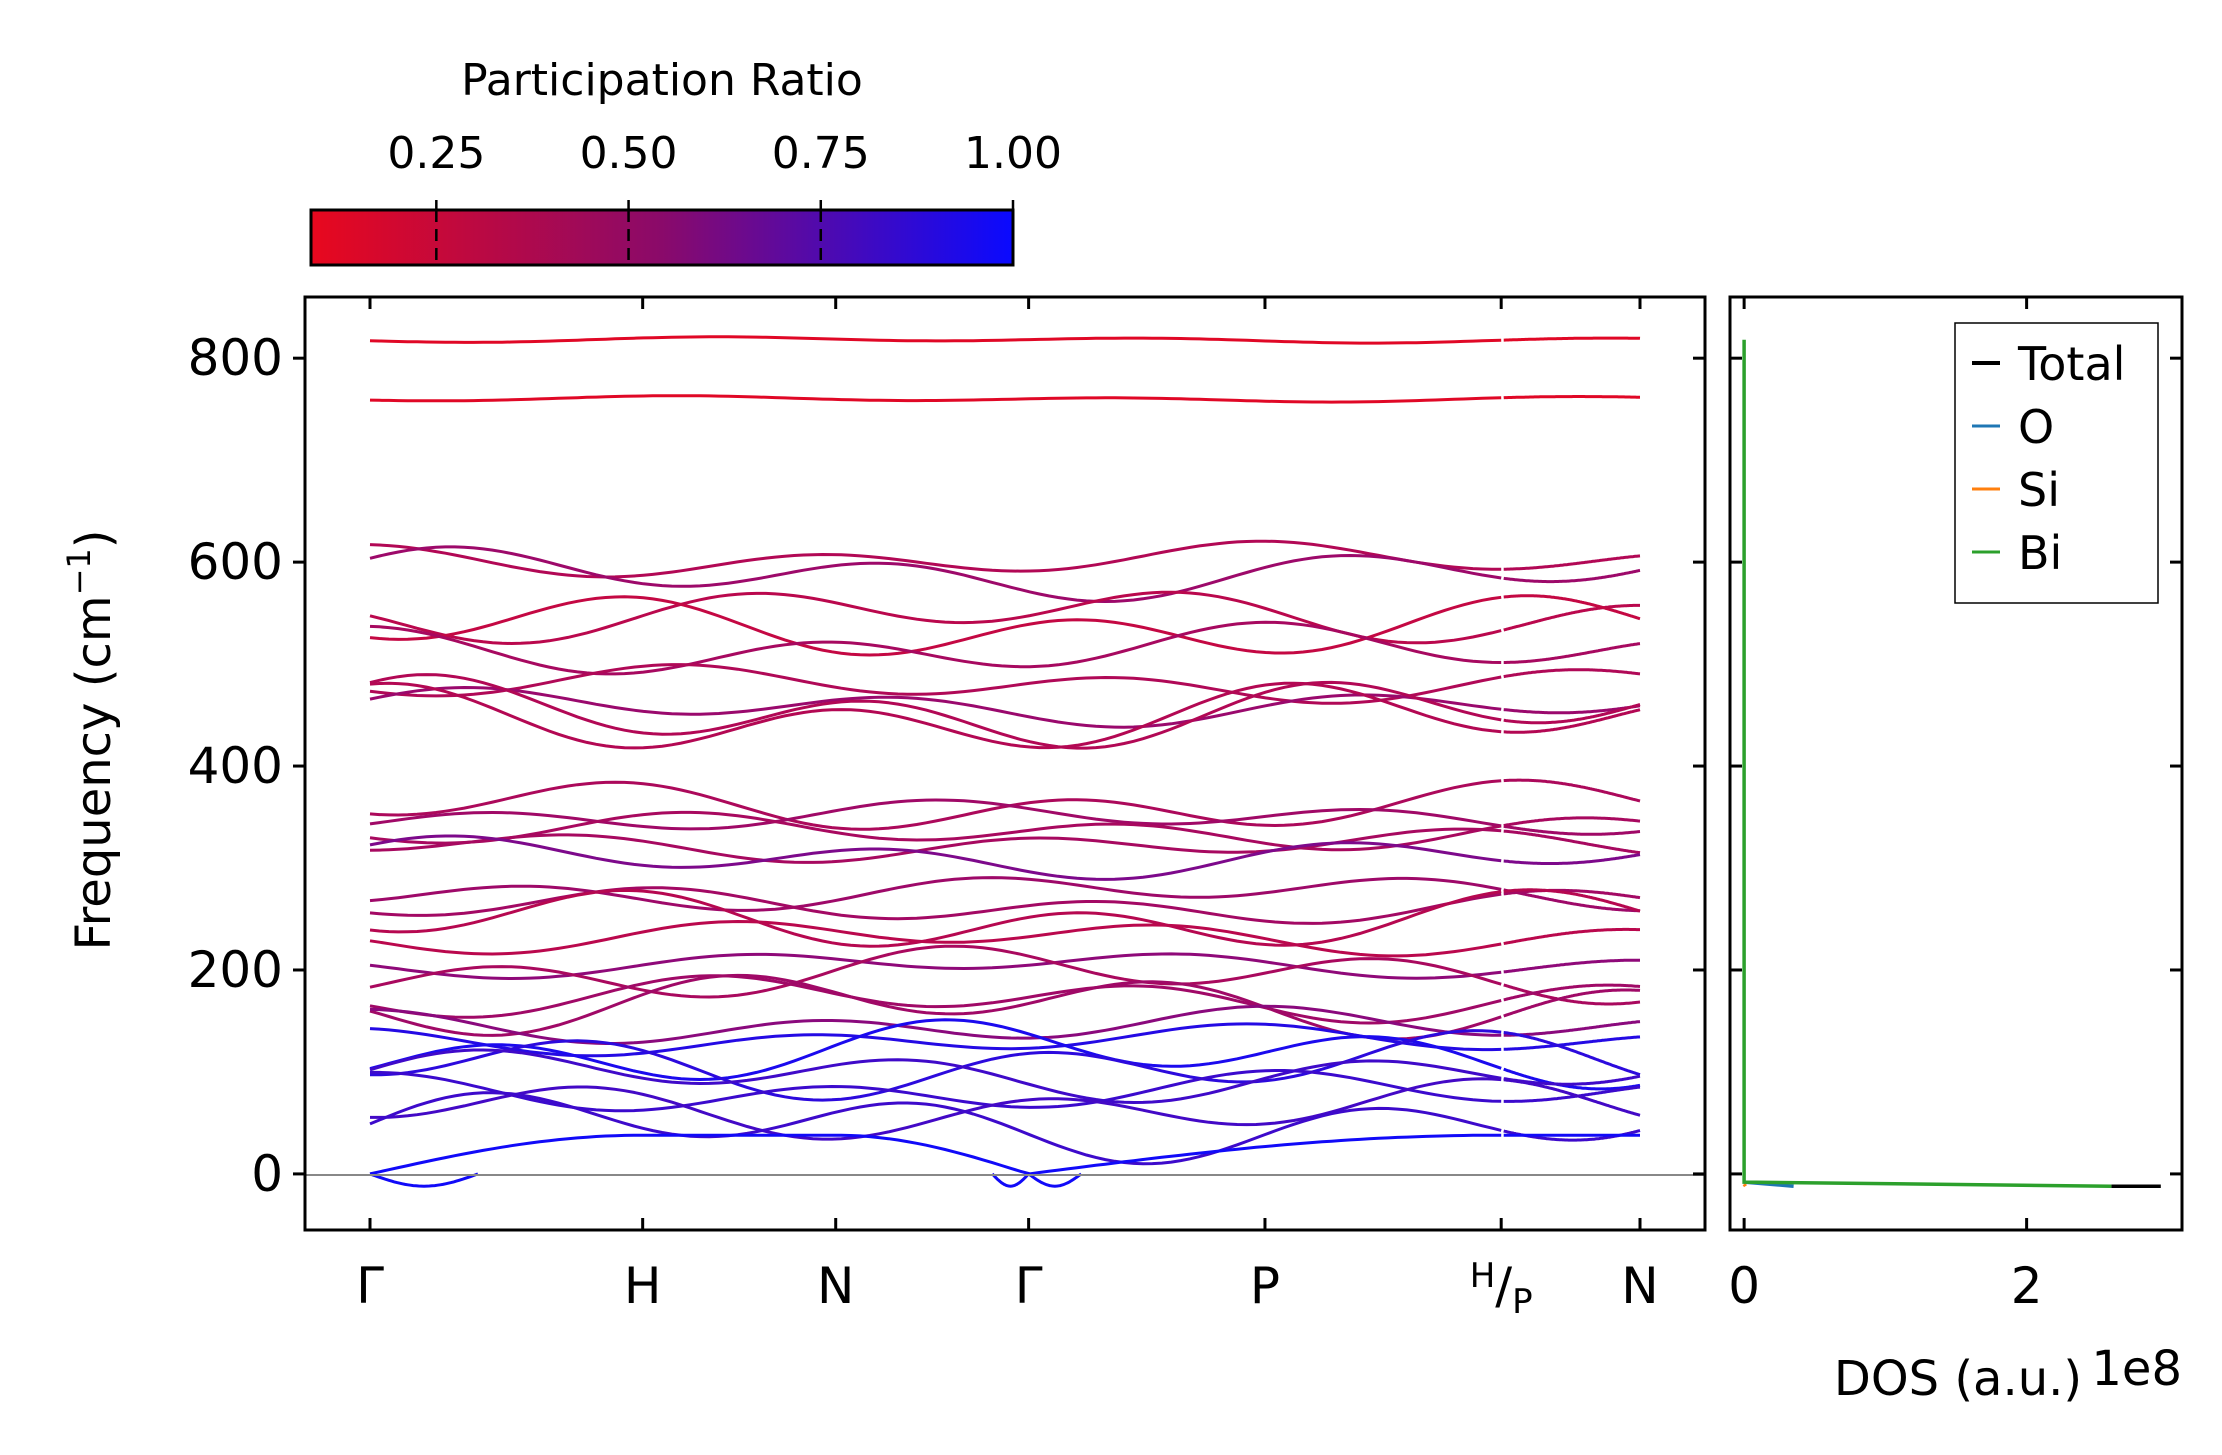 This screenshot has height=1455, width=2222. I want to click on colorbar-title: Participation Ratio, so click(662, 80).